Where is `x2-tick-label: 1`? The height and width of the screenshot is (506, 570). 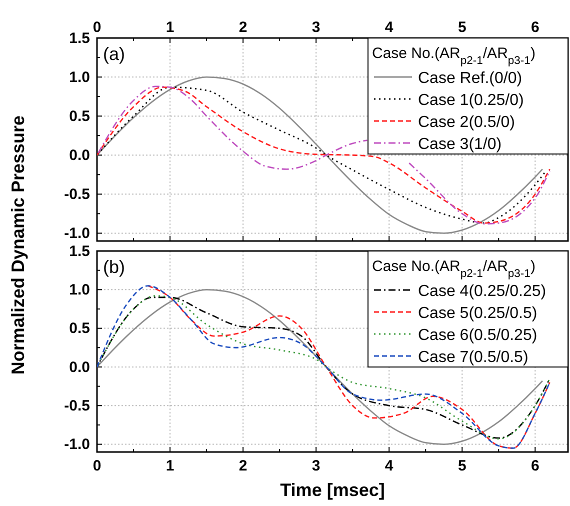 x2-tick-label: 1 is located at coordinates (170, 27).